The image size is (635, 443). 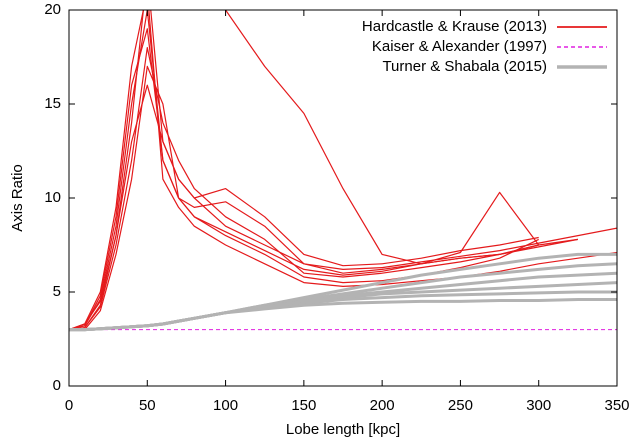 What do you see at coordinates (52, 197) in the screenshot?
I see `y-tick-label: 10` at bounding box center [52, 197].